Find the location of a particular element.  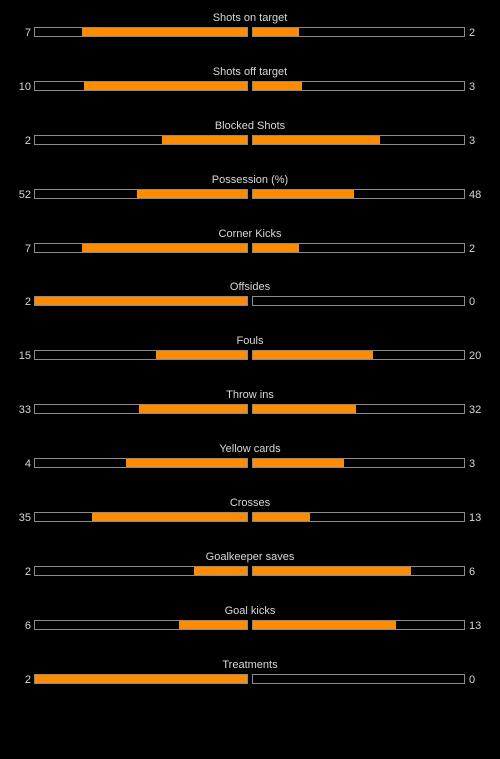

away-value: 6 is located at coordinates (472, 571).